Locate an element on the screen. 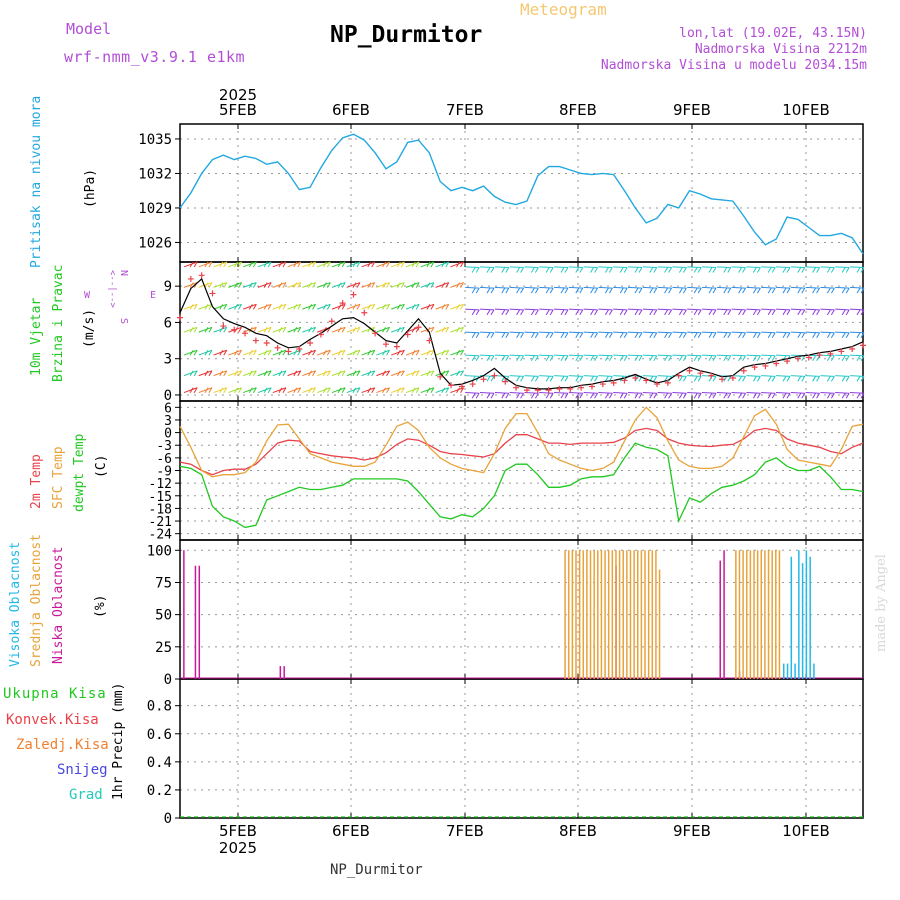  y-tick-label: 25 is located at coordinates (163, 648).